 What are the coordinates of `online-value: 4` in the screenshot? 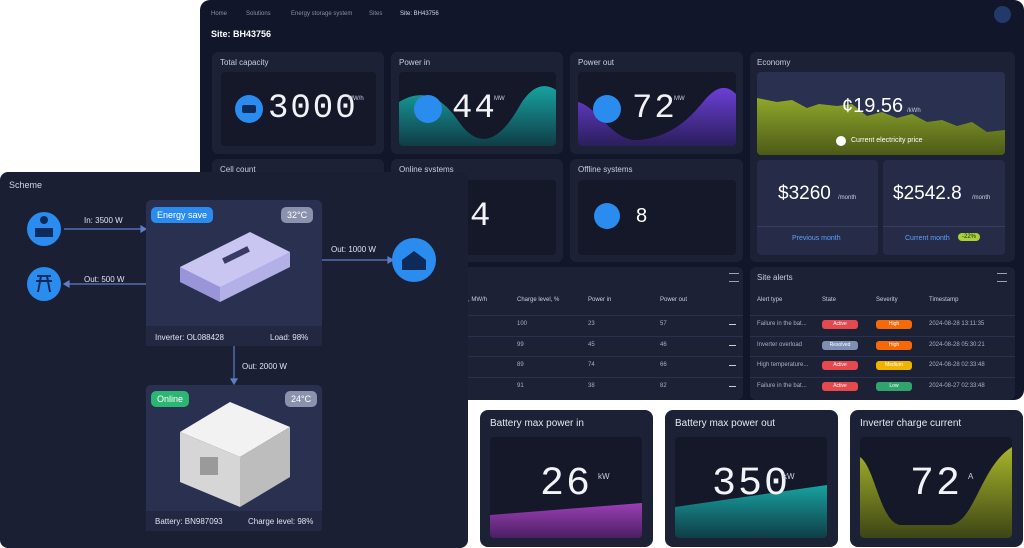 It's located at (481, 217).